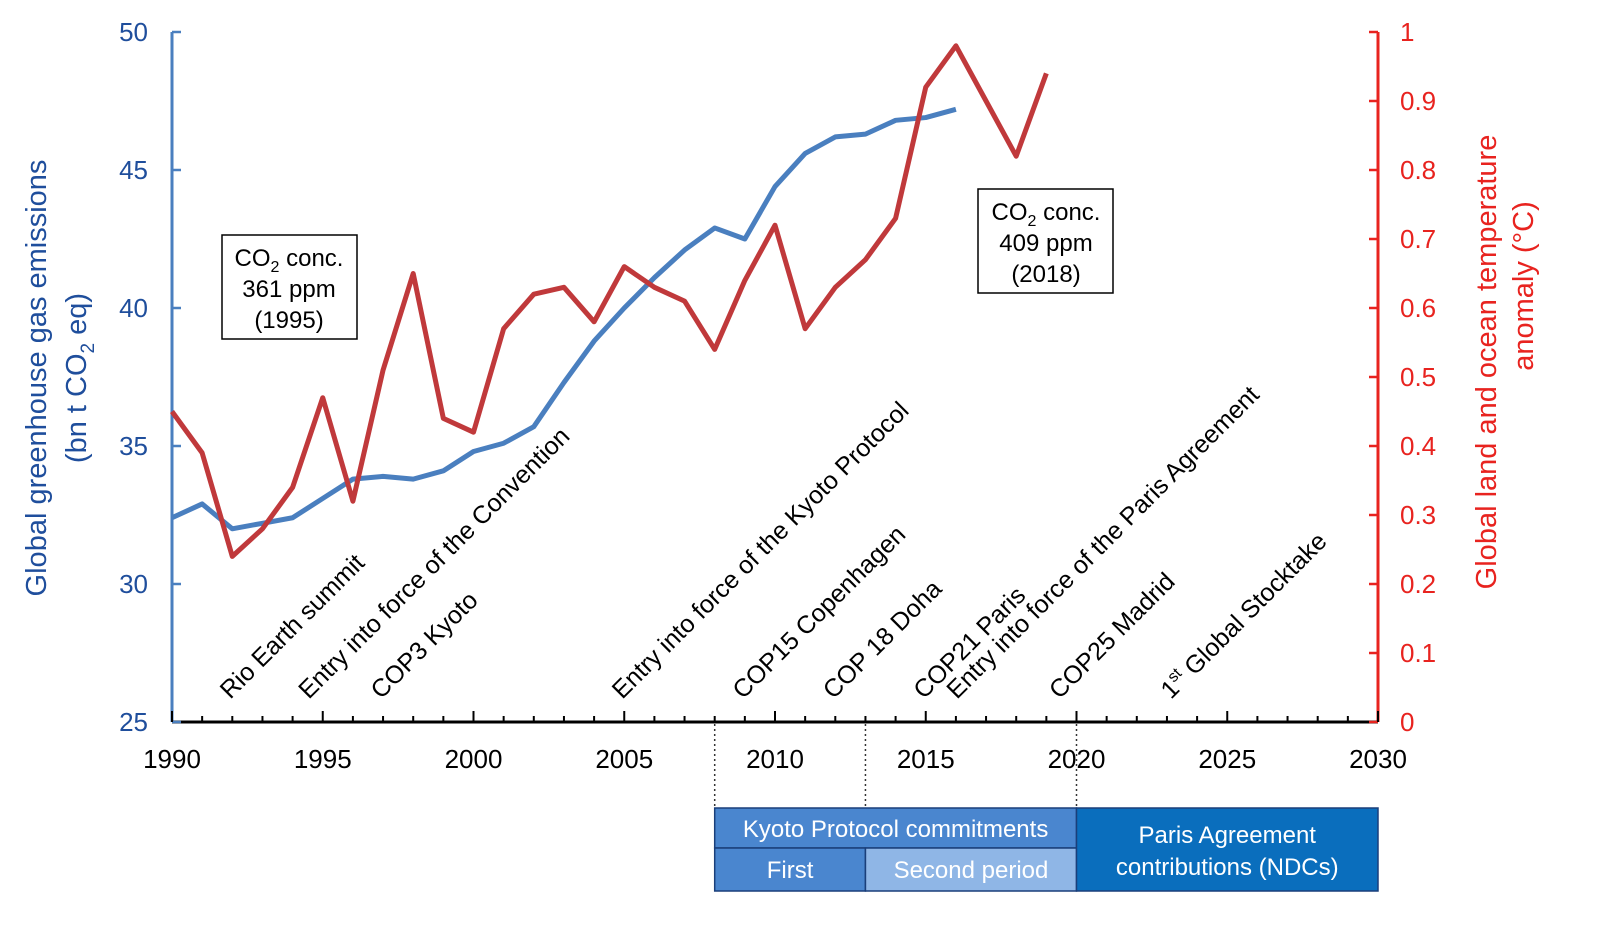 The image size is (1600, 938). What do you see at coordinates (1418, 170) in the screenshot?
I see `right-y-tick-label: 0.8` at bounding box center [1418, 170].